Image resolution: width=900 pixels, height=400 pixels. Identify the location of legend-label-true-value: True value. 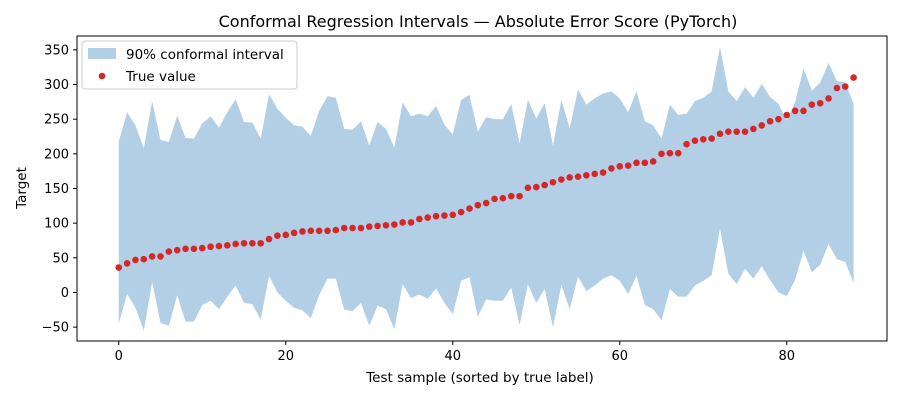
(160, 77).